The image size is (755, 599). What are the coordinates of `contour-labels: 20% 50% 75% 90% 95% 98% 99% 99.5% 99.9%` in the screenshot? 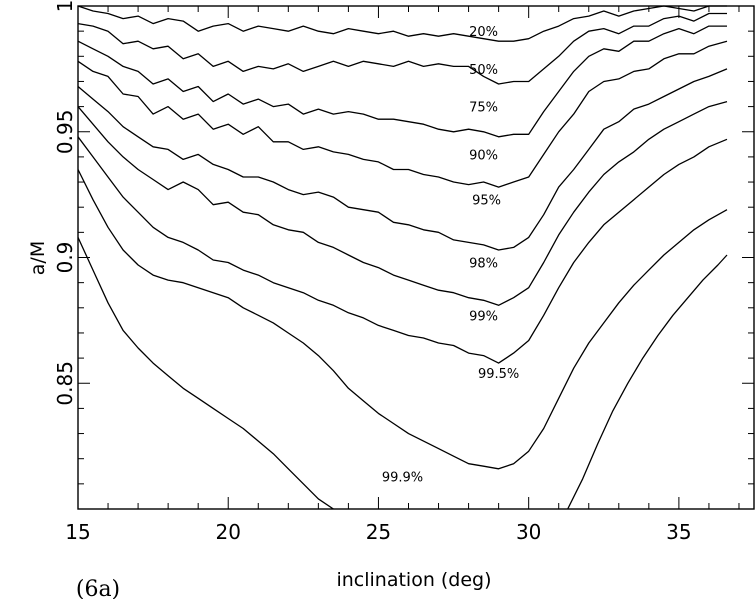 It's located at (450, 255).